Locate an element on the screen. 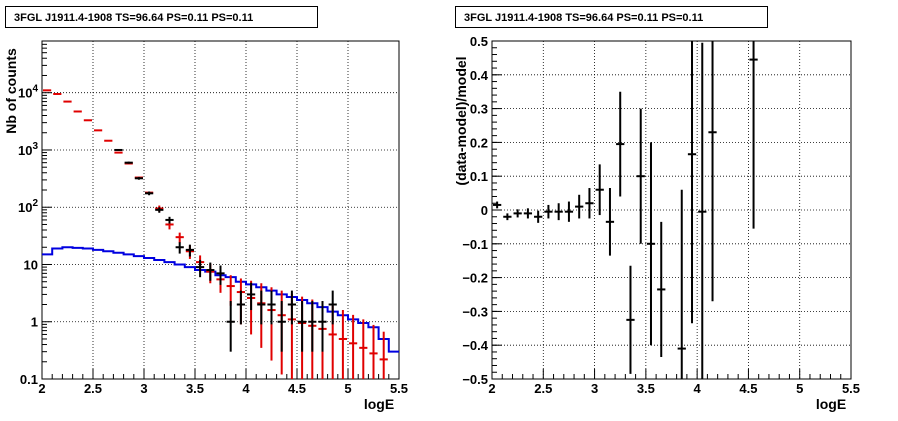 The width and height of the screenshot is (898, 421). y-tick-label: −0.1 is located at coordinates (475, 244).